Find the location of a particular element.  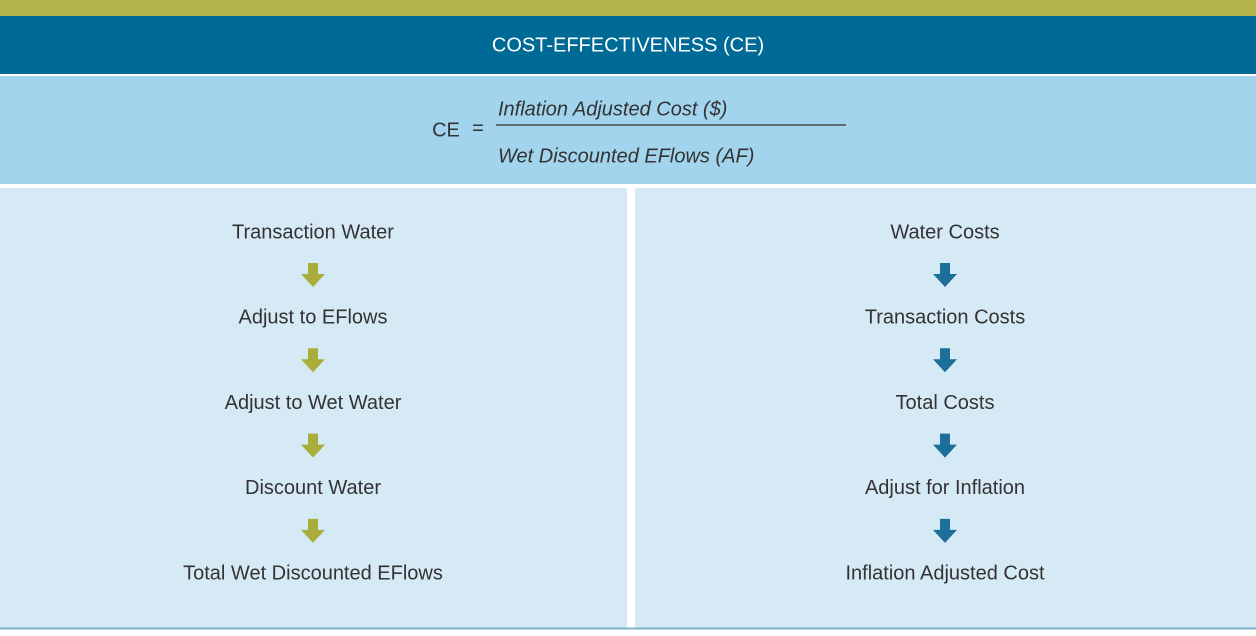

header-band is located at coordinates (628, 45).